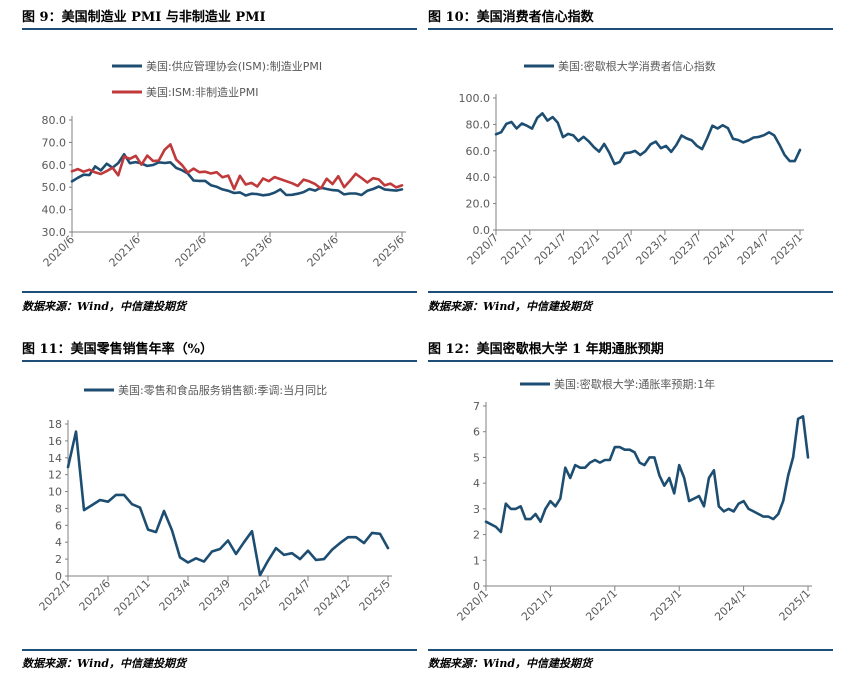  I want to click on x-tick-label: 2023/9, so click(215, 595).